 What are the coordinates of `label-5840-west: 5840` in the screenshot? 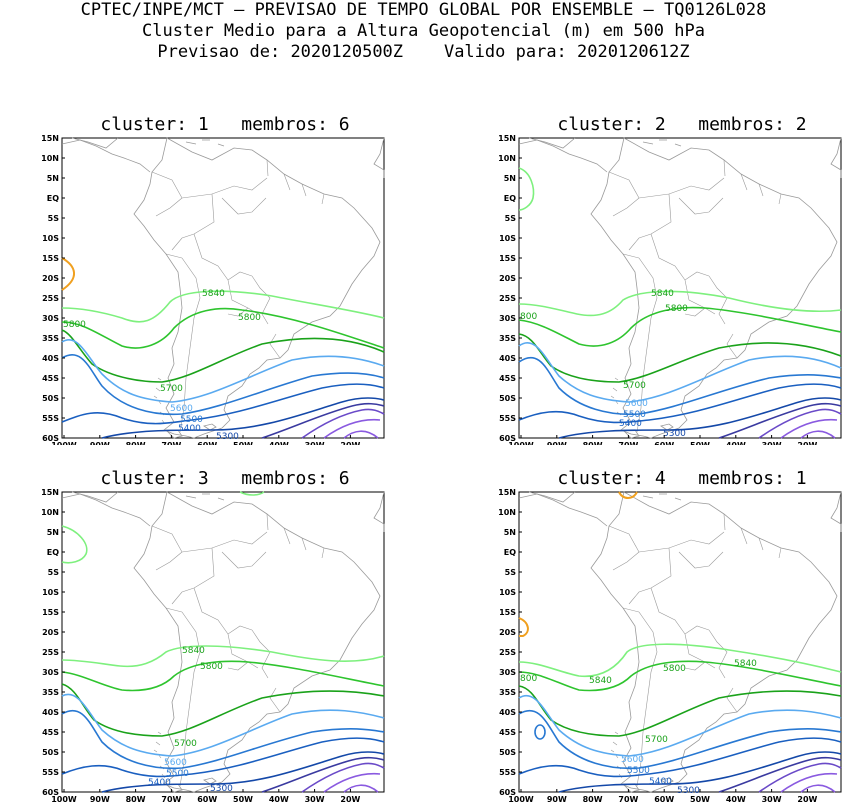 It's located at (600, 681).